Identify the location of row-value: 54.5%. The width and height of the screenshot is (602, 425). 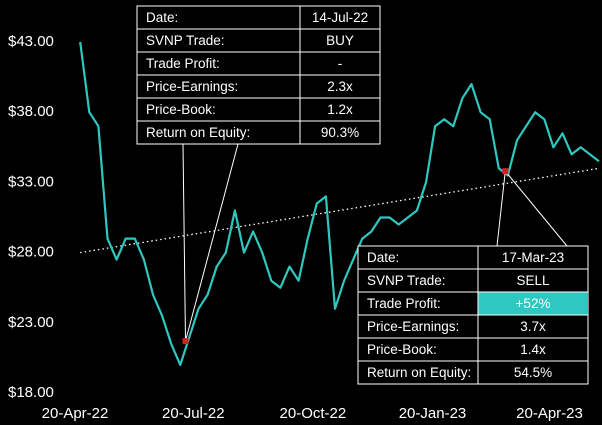
(533, 372).